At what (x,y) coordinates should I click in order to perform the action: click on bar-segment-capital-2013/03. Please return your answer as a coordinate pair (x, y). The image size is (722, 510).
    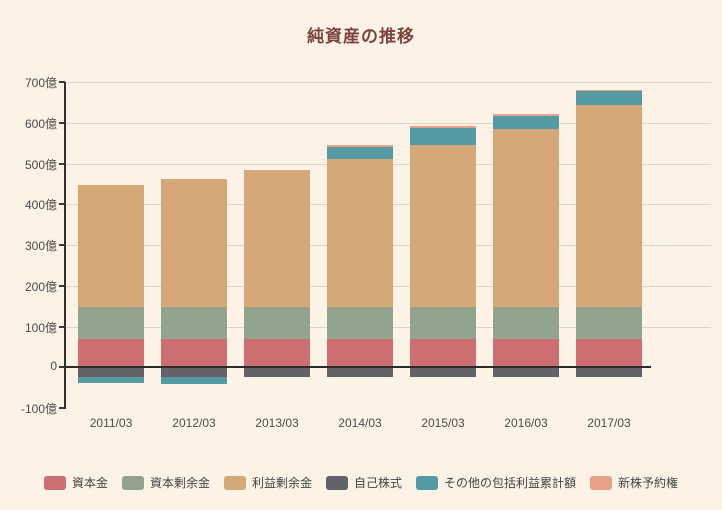
    Looking at the image, I should click on (277, 353).